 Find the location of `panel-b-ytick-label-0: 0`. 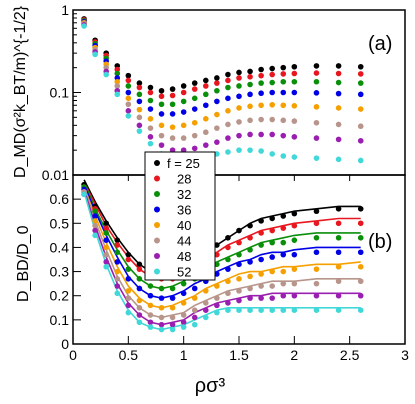

panel-b-ytick-label-0: 0 is located at coordinates (65, 344).